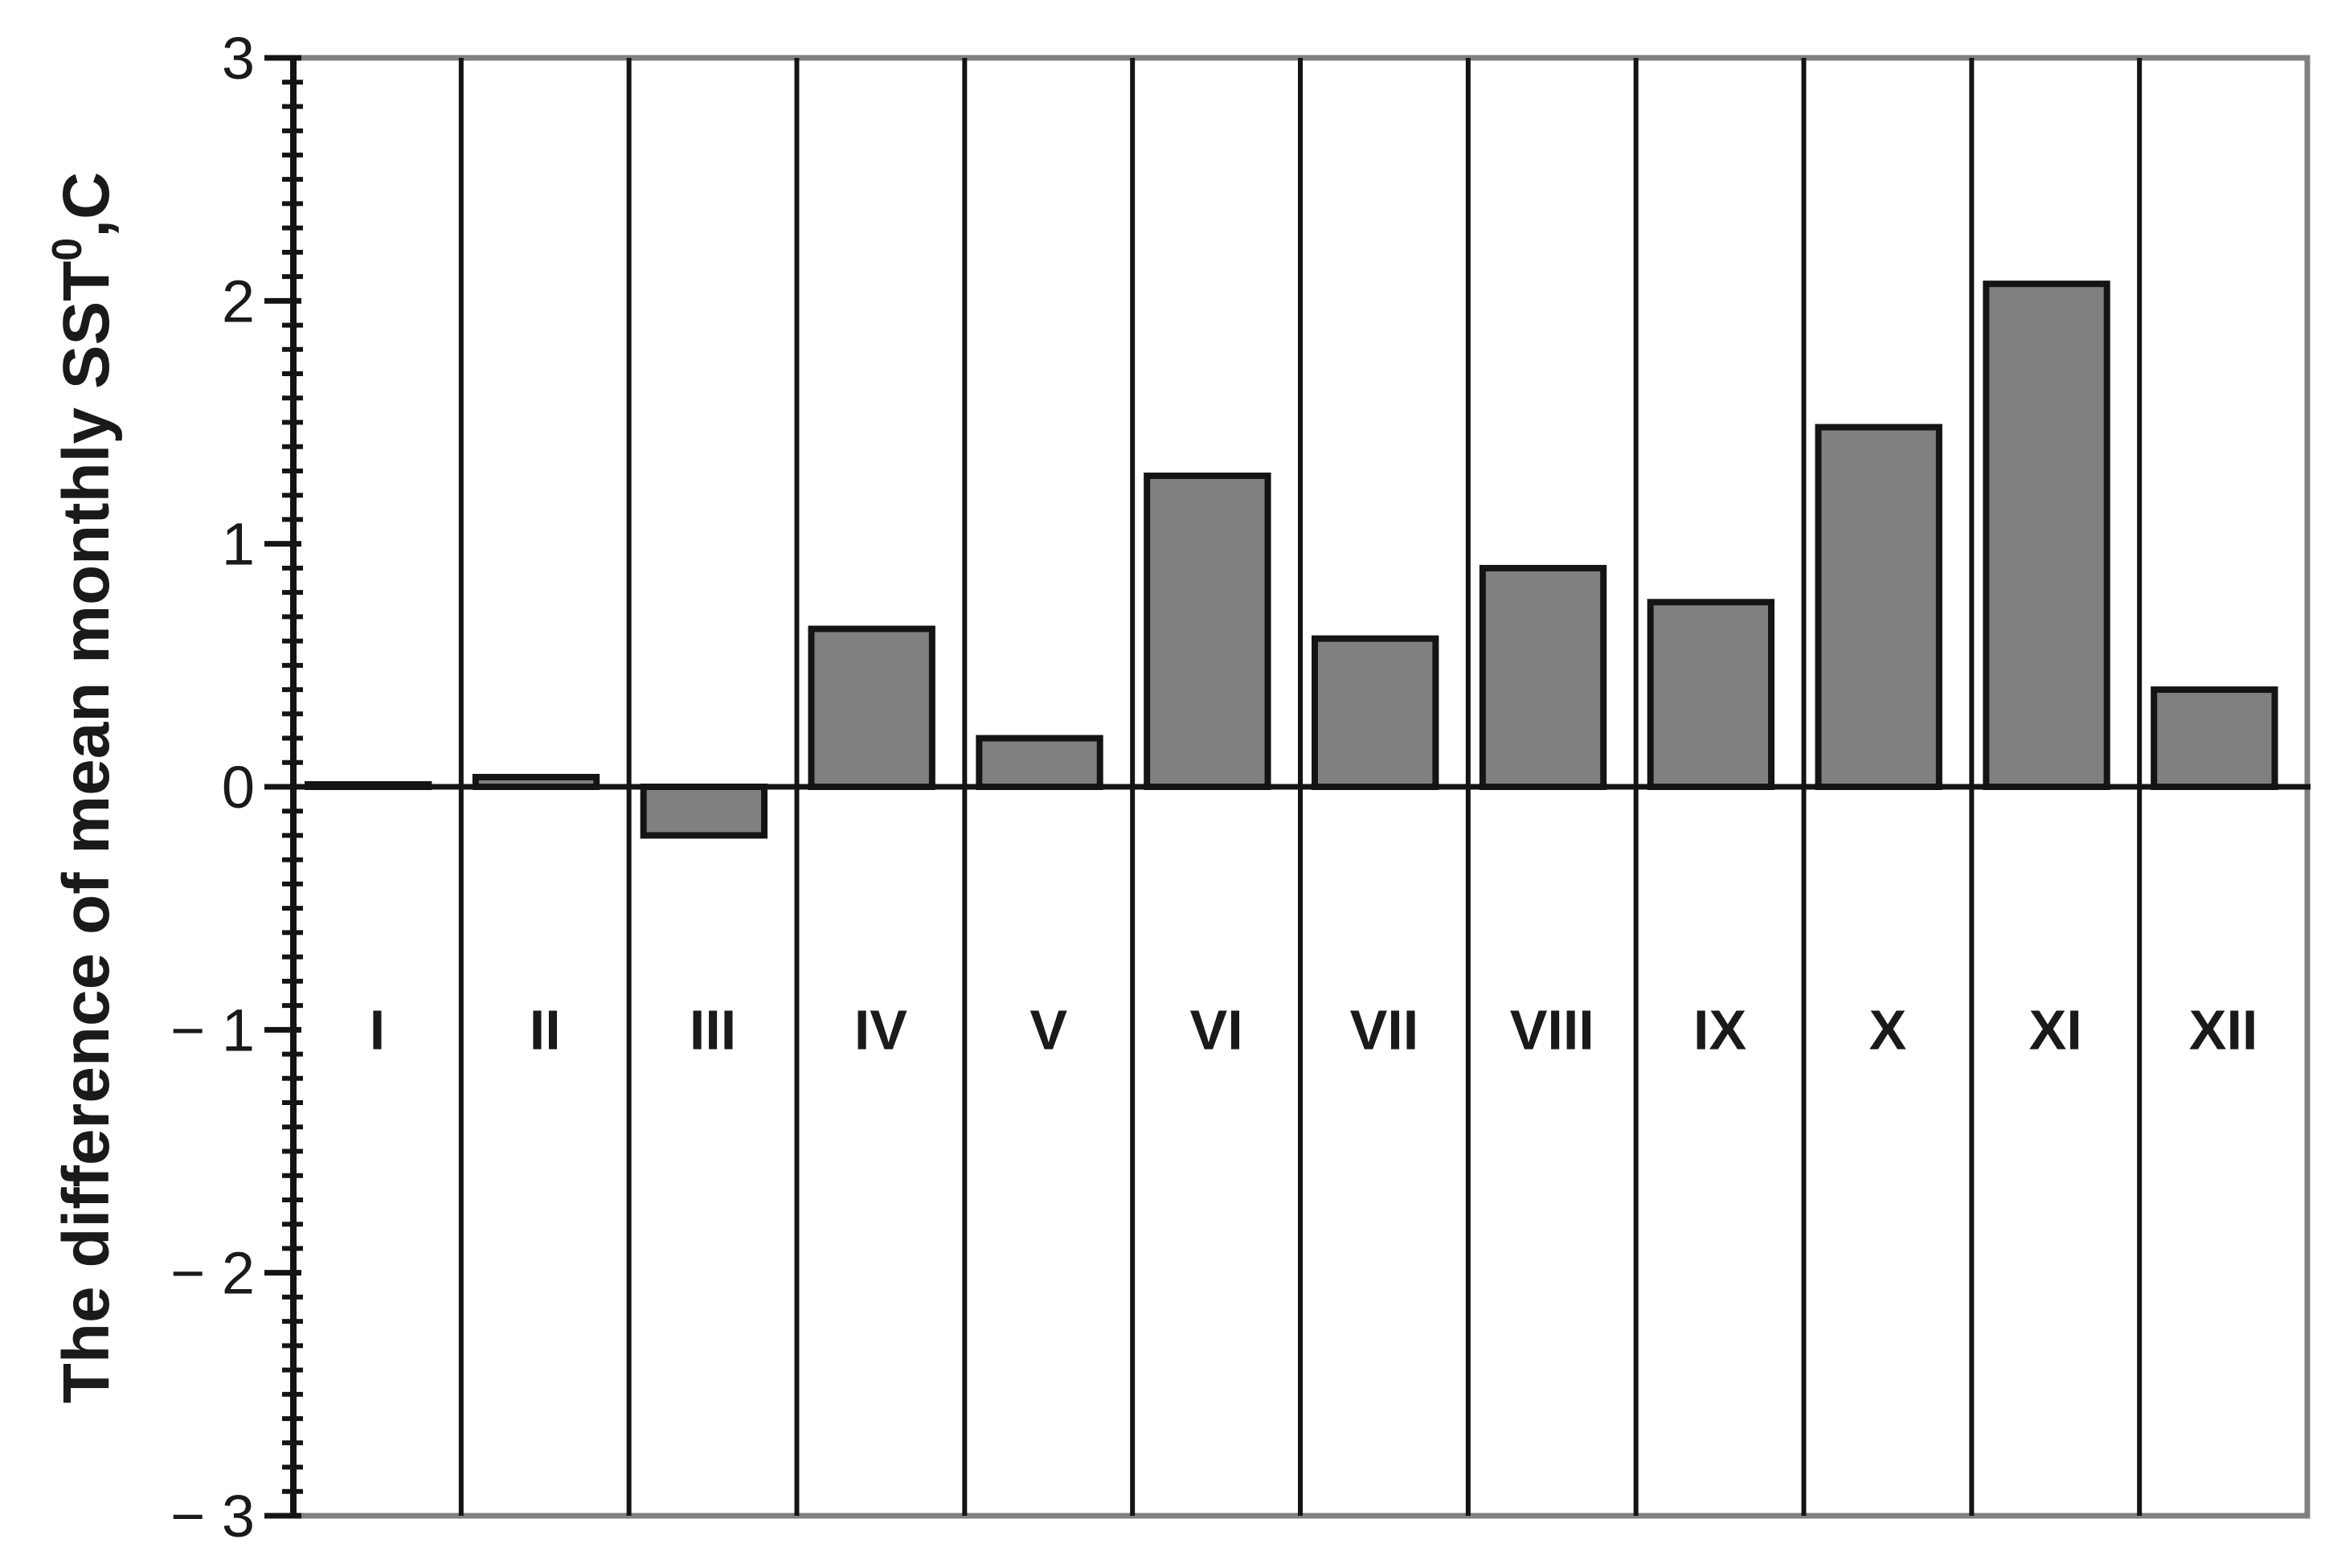 The width and height of the screenshot is (2329, 1568). I want to click on month-label-iv: IV, so click(880, 1029).